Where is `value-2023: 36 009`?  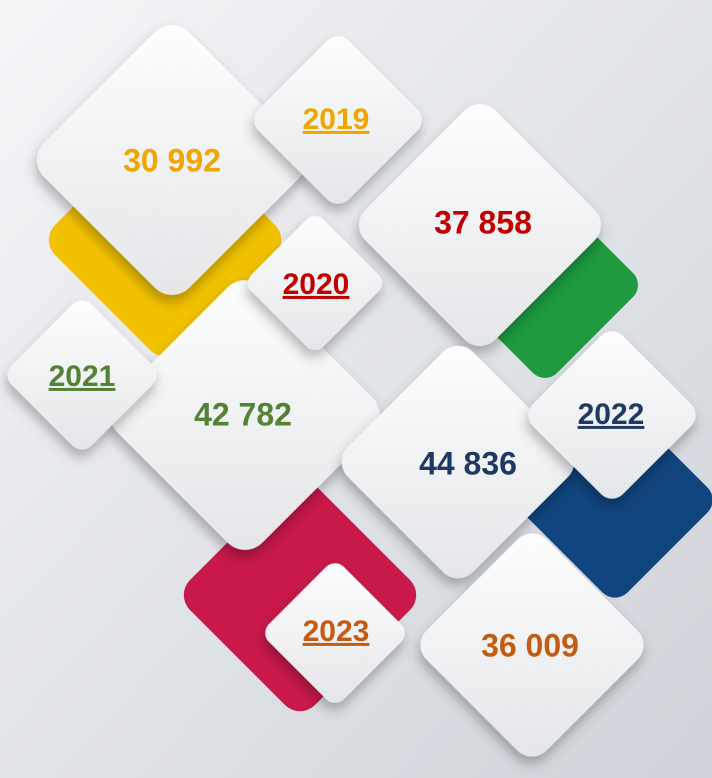 value-2023: 36 009 is located at coordinates (530, 645).